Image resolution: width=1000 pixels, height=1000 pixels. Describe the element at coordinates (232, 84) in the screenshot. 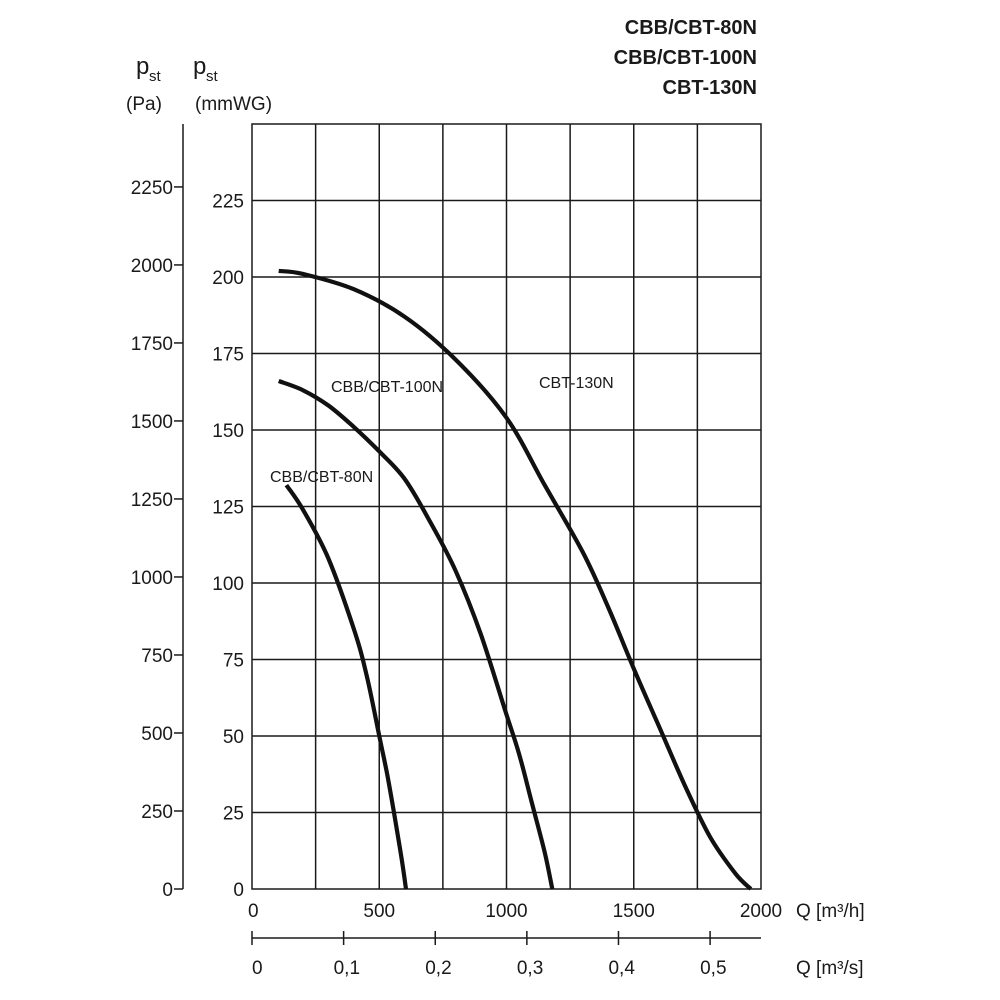

I see `right-axis-heading: p st (mmWG)` at that location.